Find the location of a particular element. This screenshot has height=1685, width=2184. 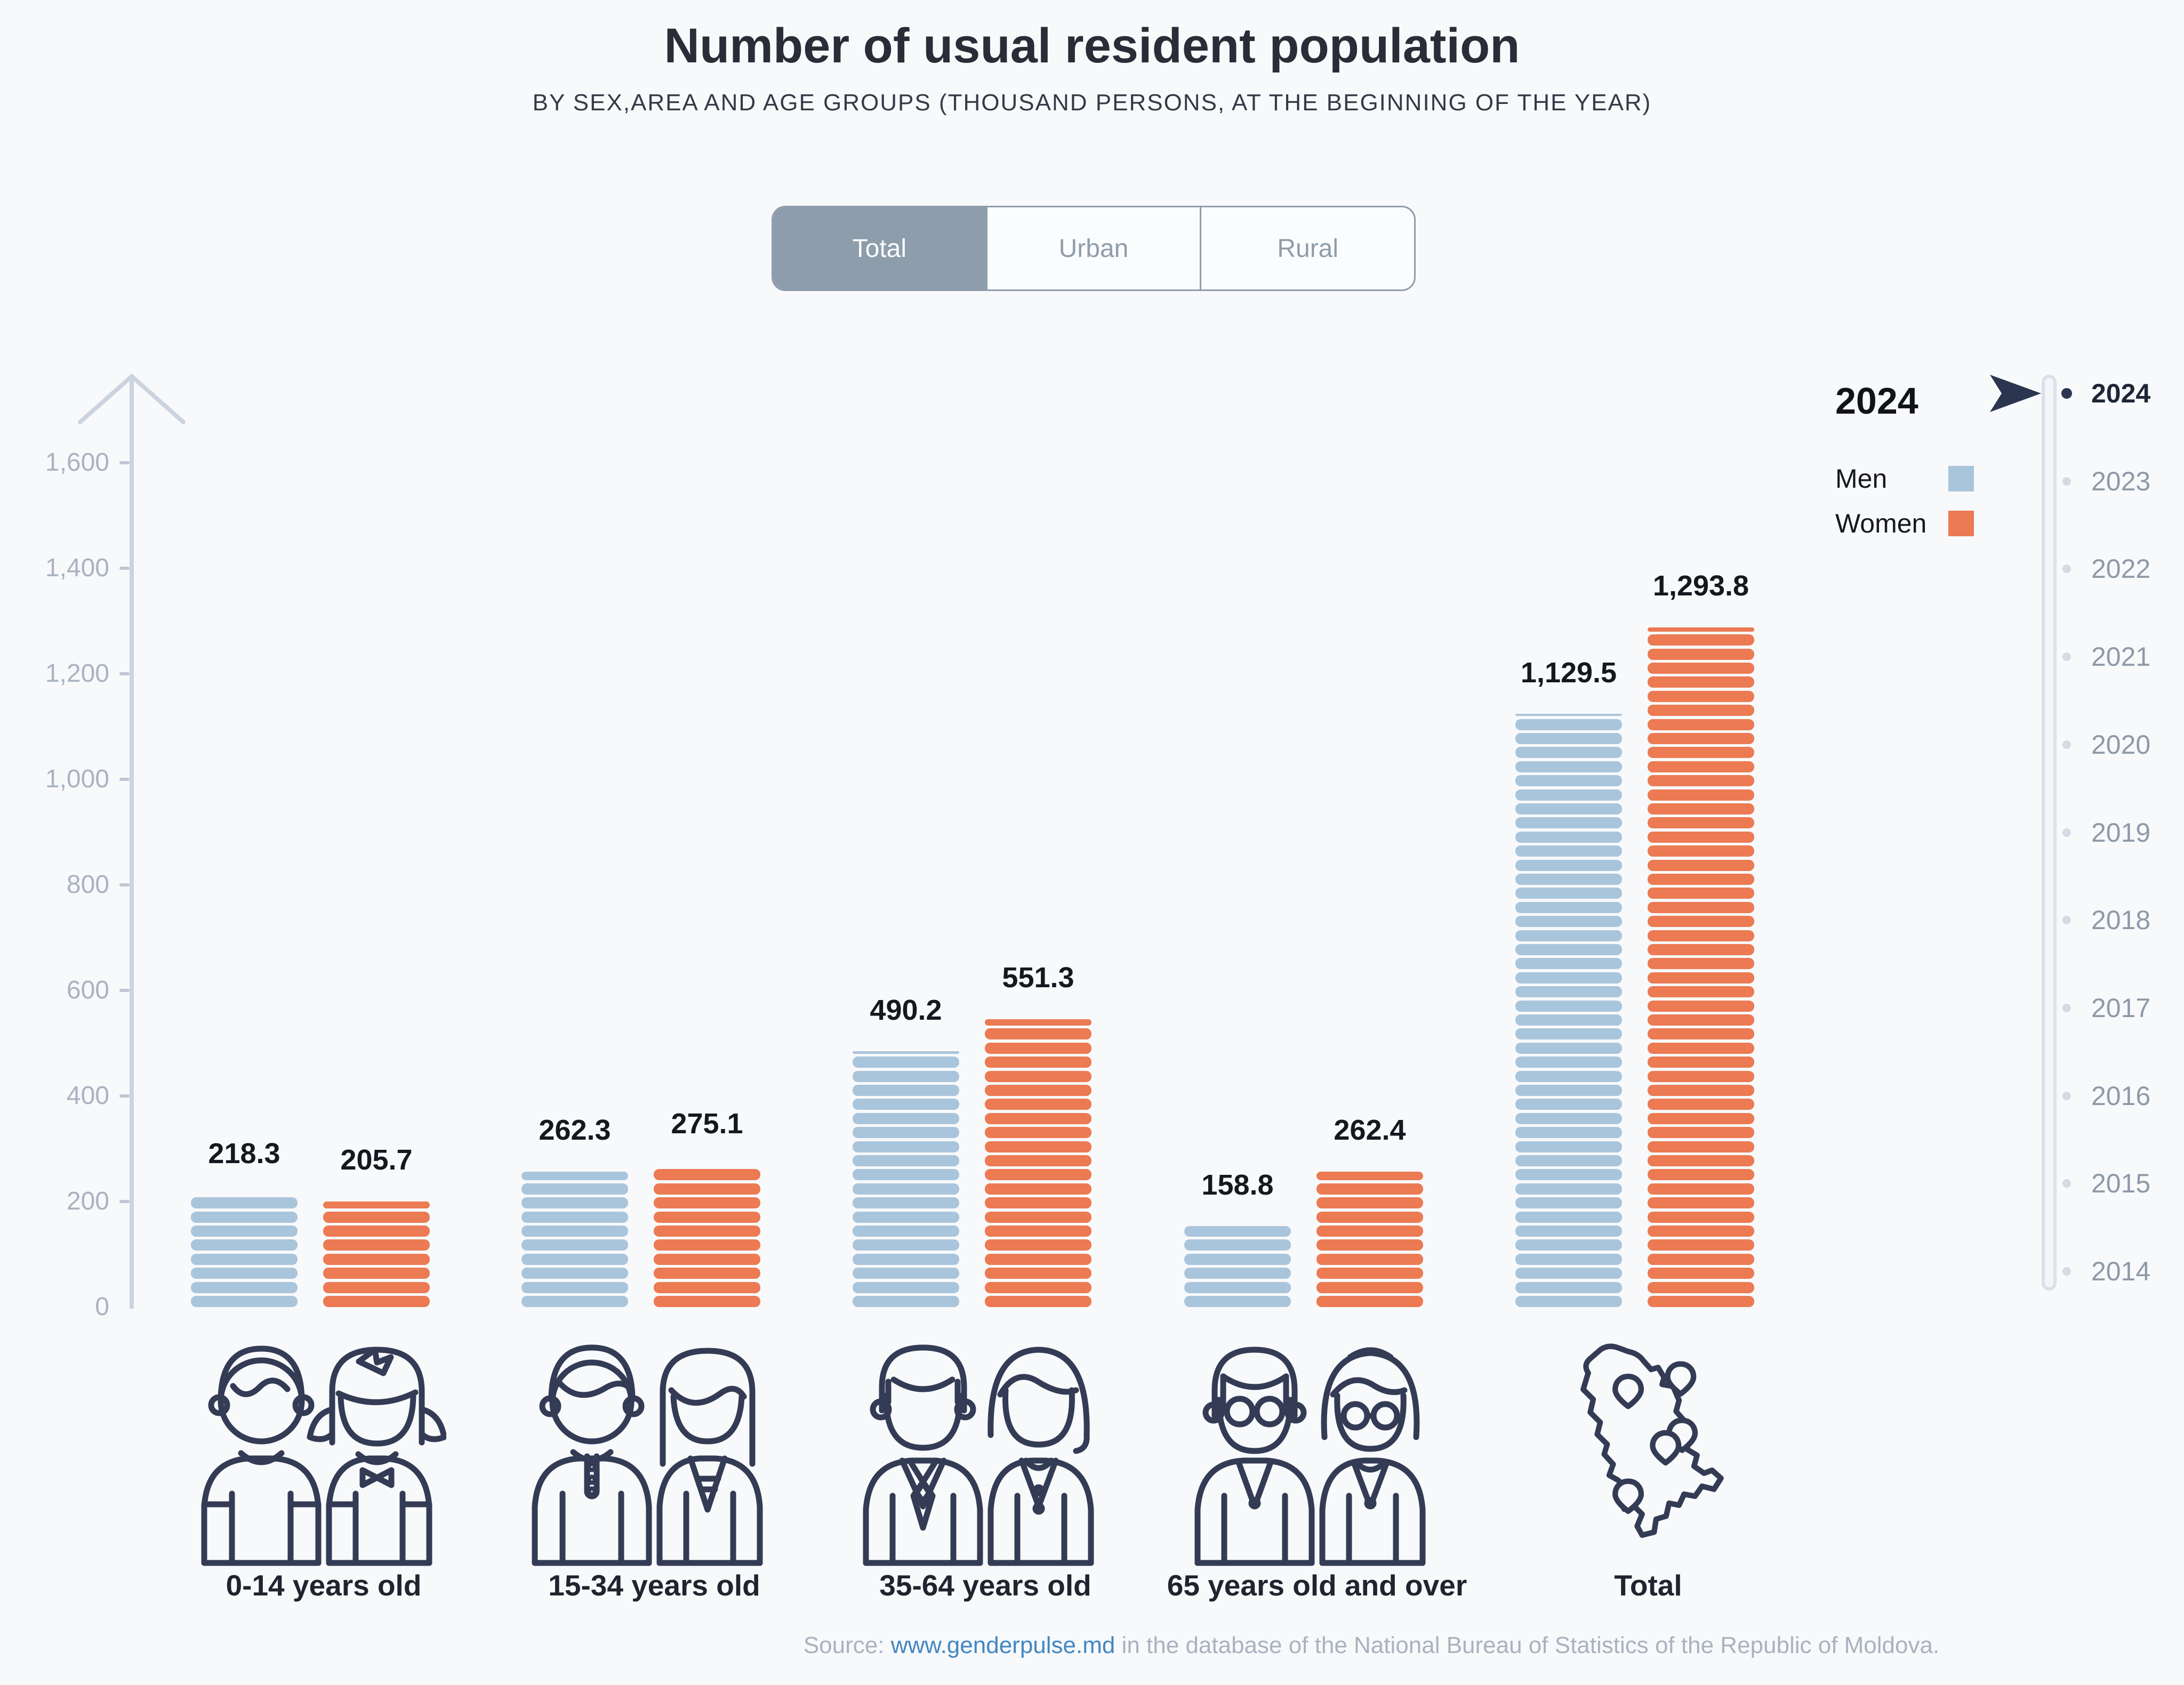

year-dot-2015 is located at coordinates (2066, 1183).